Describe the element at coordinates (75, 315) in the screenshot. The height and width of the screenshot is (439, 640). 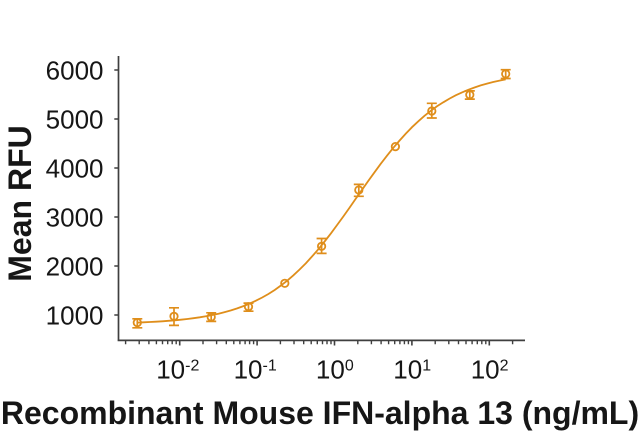
I see `svg-text: 1000` at that location.